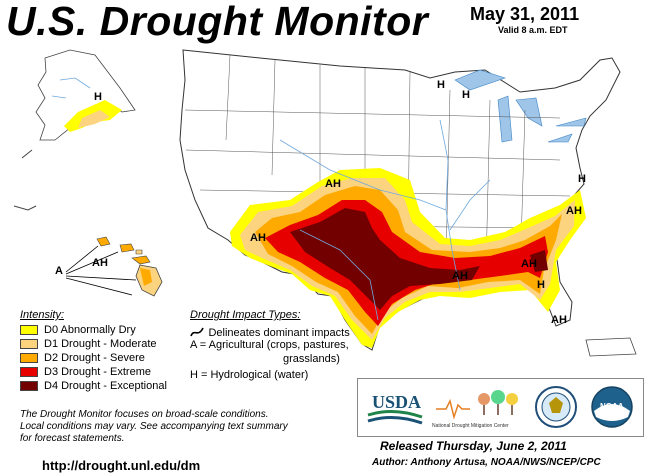 This screenshot has height=475, width=646. What do you see at coordinates (197, 332) in the screenshot?
I see `impact-boundary-icon` at bounding box center [197, 332].